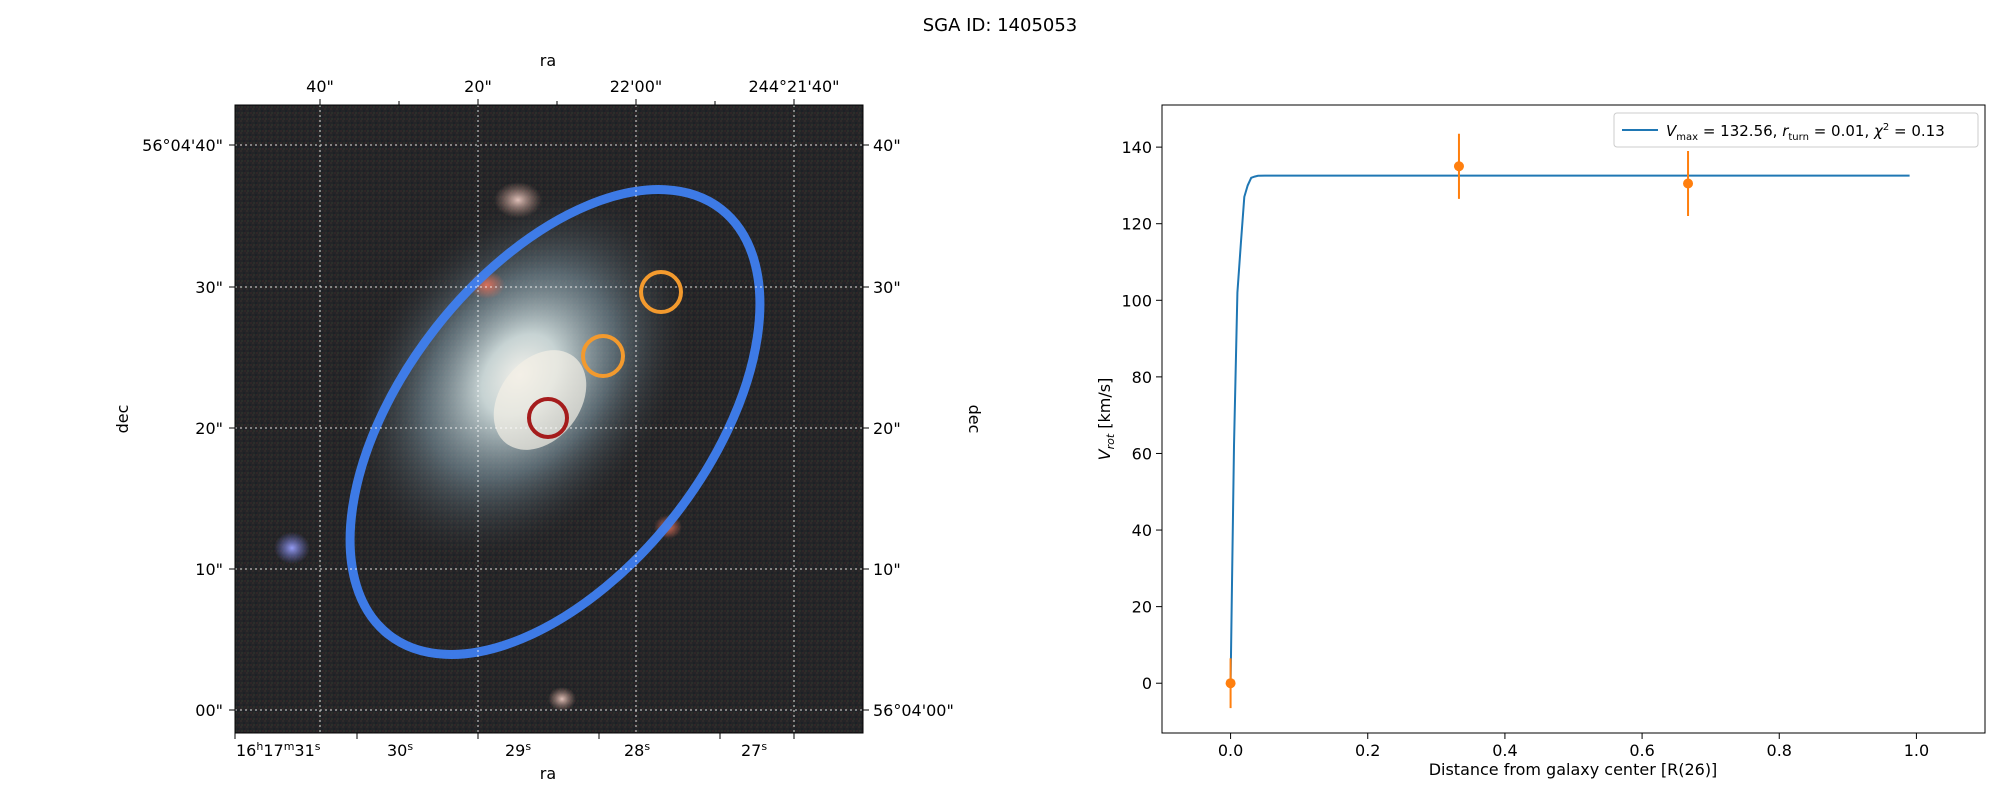  Describe the element at coordinates (754, 750) in the screenshot. I see `sky-bottom-tick: 27s` at that location.